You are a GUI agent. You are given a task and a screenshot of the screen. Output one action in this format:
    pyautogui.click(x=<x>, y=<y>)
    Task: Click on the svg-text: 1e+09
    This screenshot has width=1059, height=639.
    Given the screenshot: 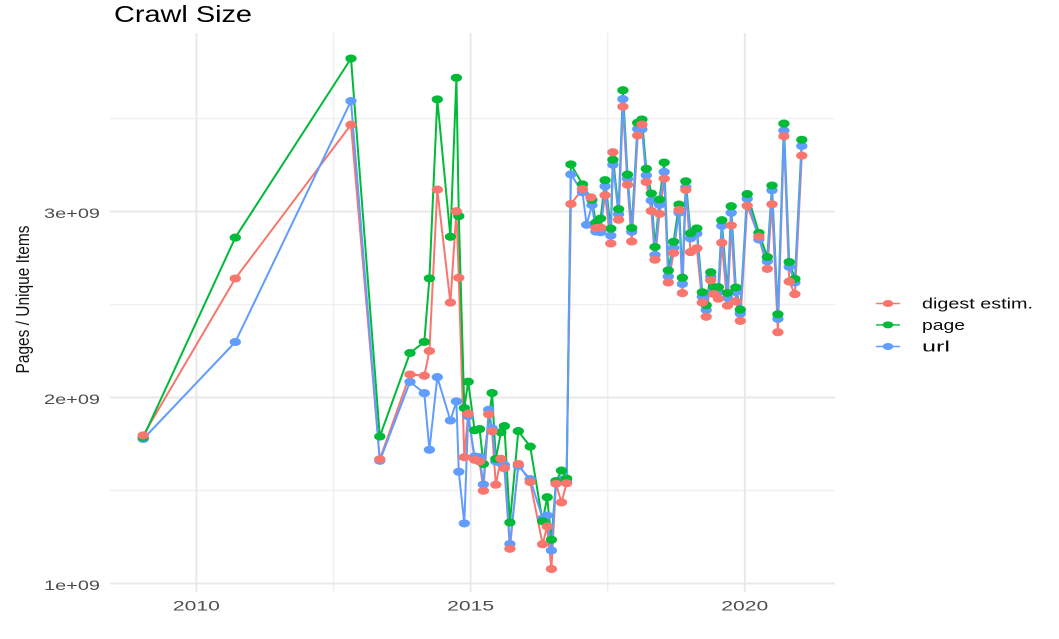 What is the action you would take?
    pyautogui.click(x=72, y=585)
    